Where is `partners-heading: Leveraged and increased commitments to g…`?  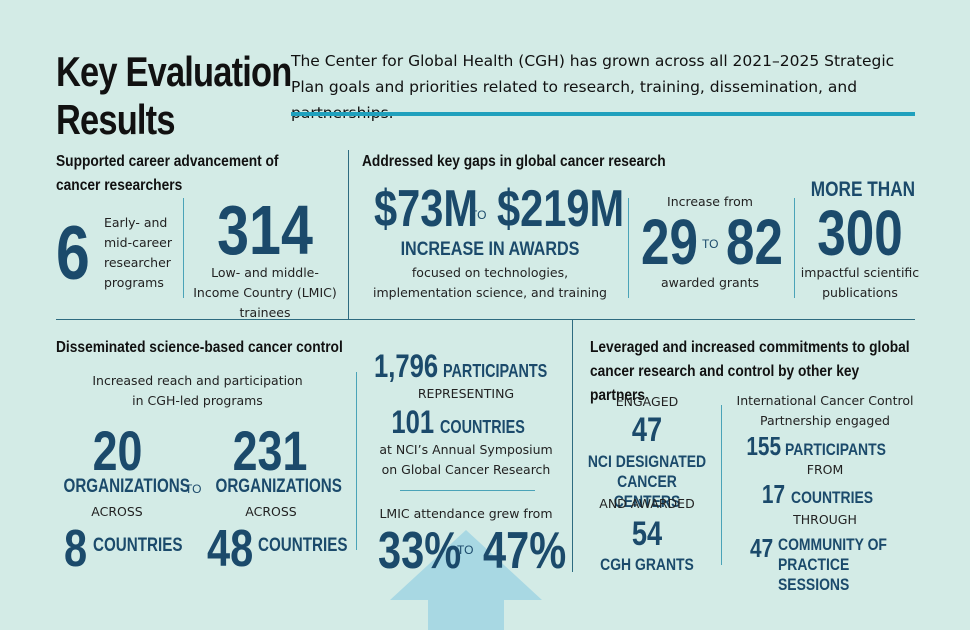 partners-heading: Leveraged and increased commitments to g… is located at coordinates (750, 371).